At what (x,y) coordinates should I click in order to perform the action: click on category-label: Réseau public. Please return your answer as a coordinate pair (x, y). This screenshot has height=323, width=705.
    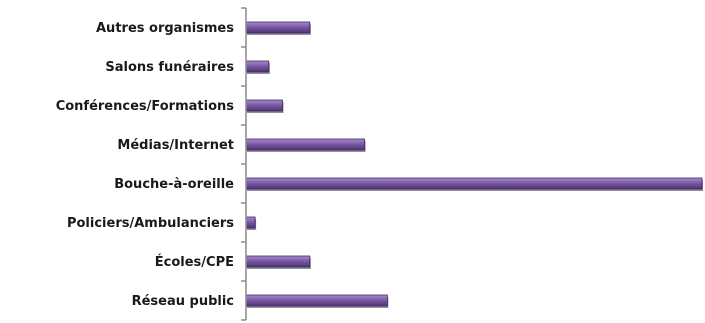
    Looking at the image, I should click on (183, 301).